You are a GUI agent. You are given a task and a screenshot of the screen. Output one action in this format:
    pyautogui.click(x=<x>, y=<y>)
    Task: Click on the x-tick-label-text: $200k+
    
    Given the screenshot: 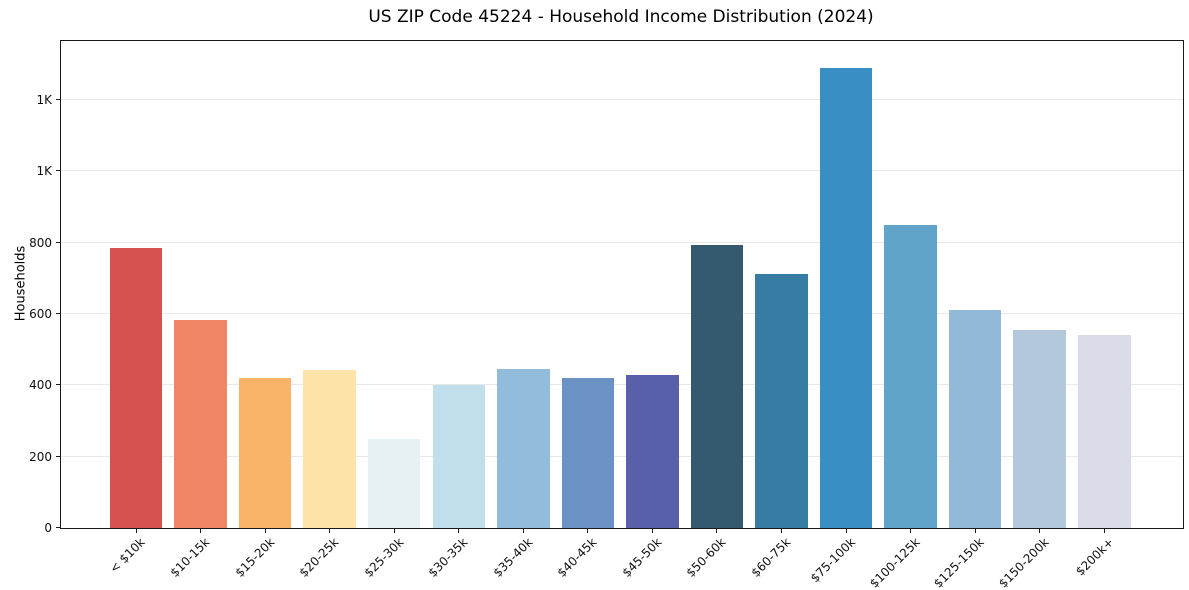 What is the action you would take?
    pyautogui.click(x=1094, y=557)
    